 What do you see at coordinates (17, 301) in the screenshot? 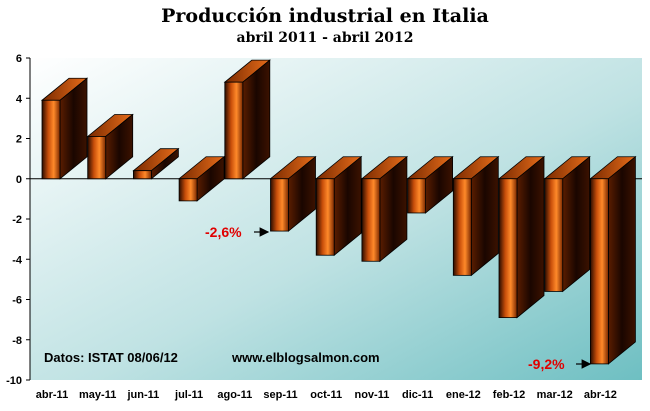
I see `y-tick-label: -6` at bounding box center [17, 301].